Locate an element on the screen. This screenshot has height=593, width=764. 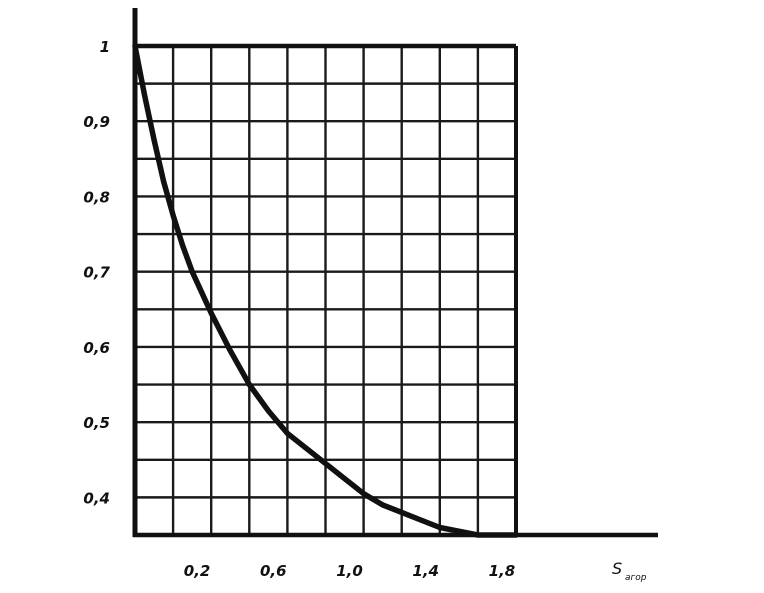
y-tick-labels: 1 0,9 0,8 0,7 0,6 0,5 0,4 is located at coordinates (96, 272).